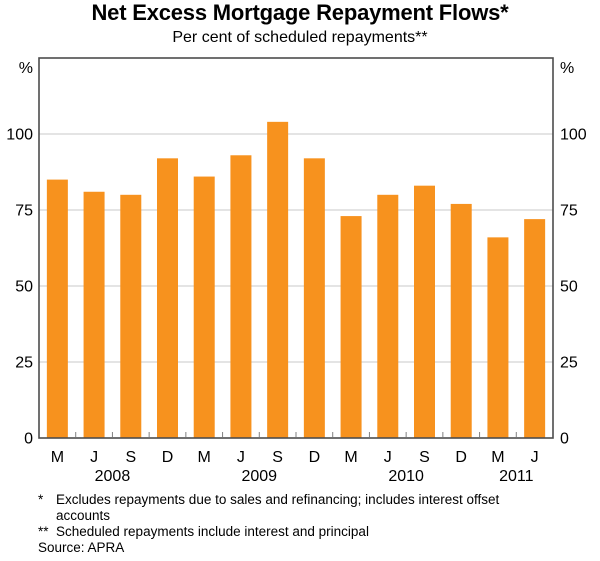 This screenshot has height=561, width=600. What do you see at coordinates (28, 439) in the screenshot?
I see `y-axis-label-left: 0` at bounding box center [28, 439].